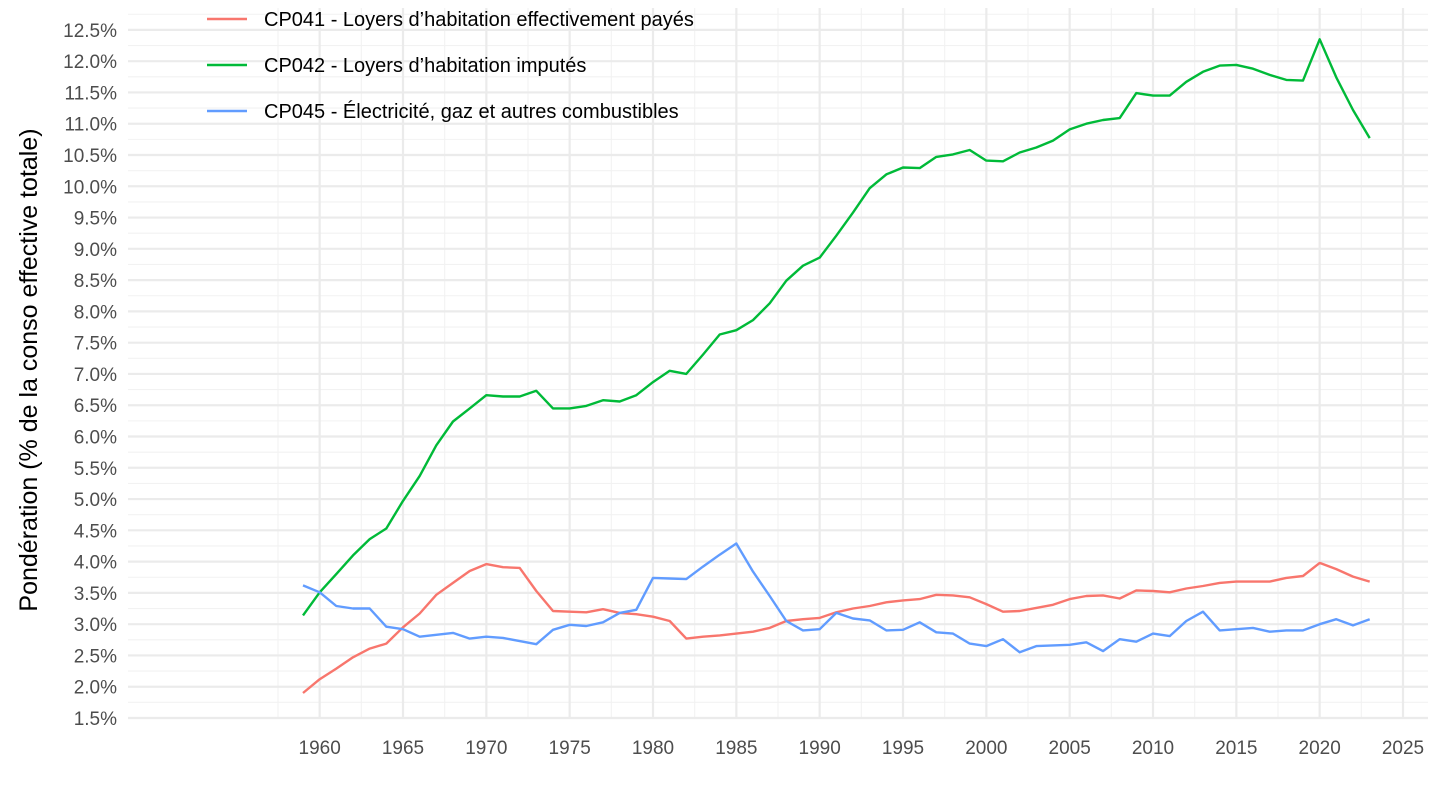  What do you see at coordinates (95, 563) in the screenshot?
I see `y-tick-label: 4.0%` at bounding box center [95, 563].